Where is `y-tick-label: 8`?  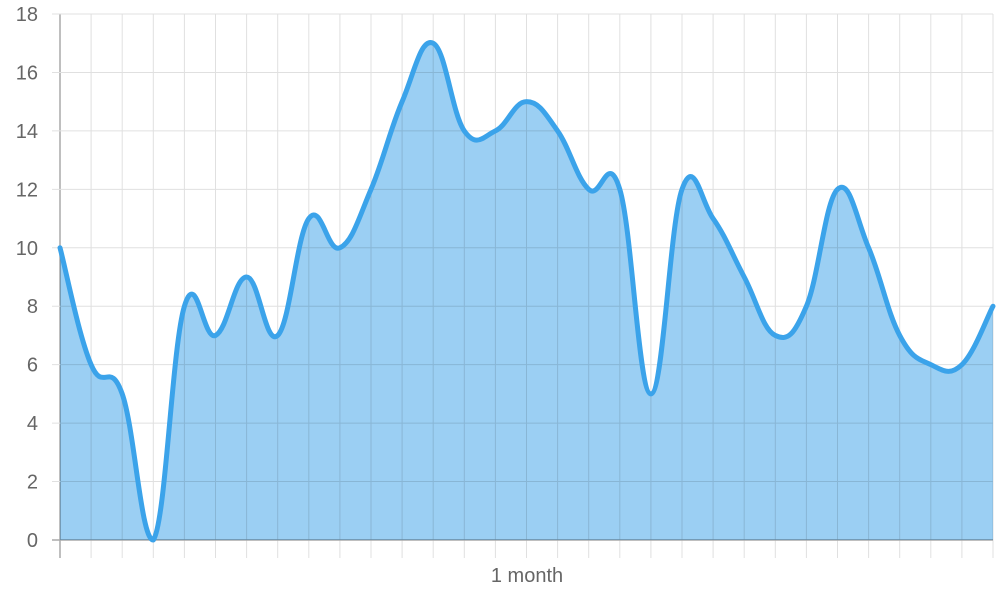 y-tick-label: 8 is located at coordinates (32, 307).